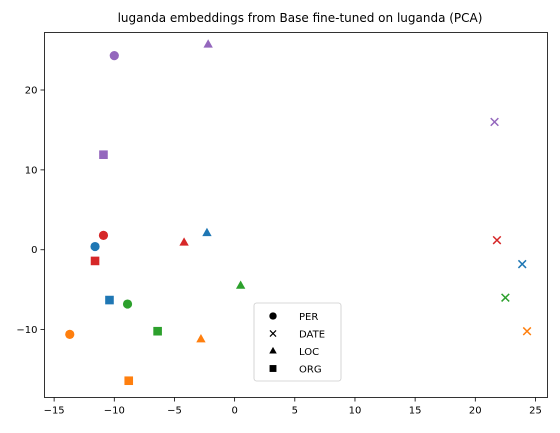  I want to click on legend: PER DATE LOC ORG, so click(297, 342).